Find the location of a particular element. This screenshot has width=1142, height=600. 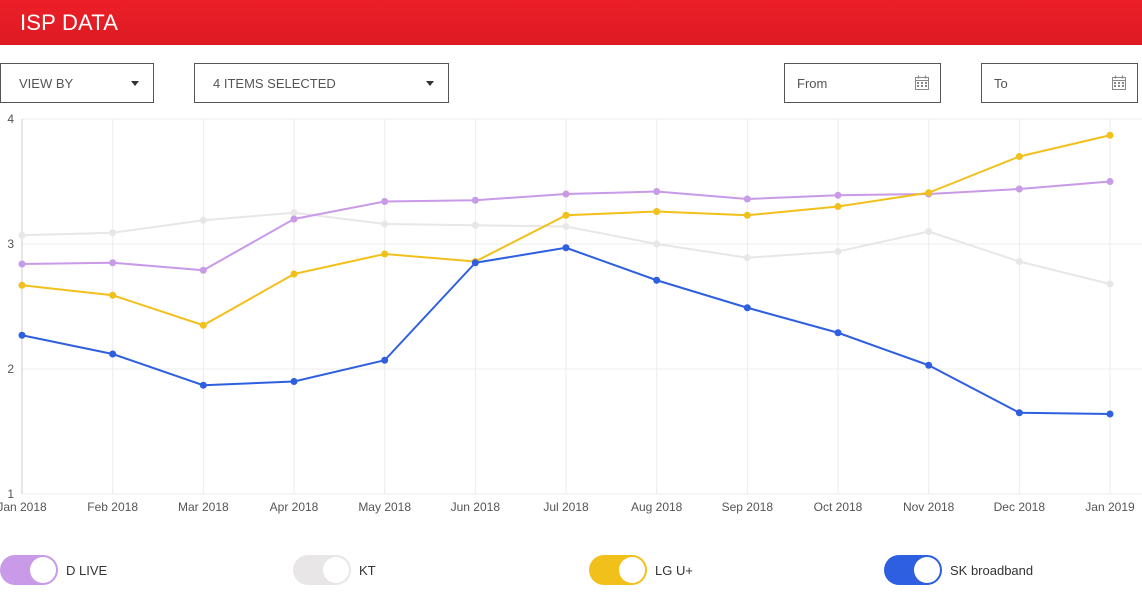

x-tick-label: May 2018 is located at coordinates (384, 507).